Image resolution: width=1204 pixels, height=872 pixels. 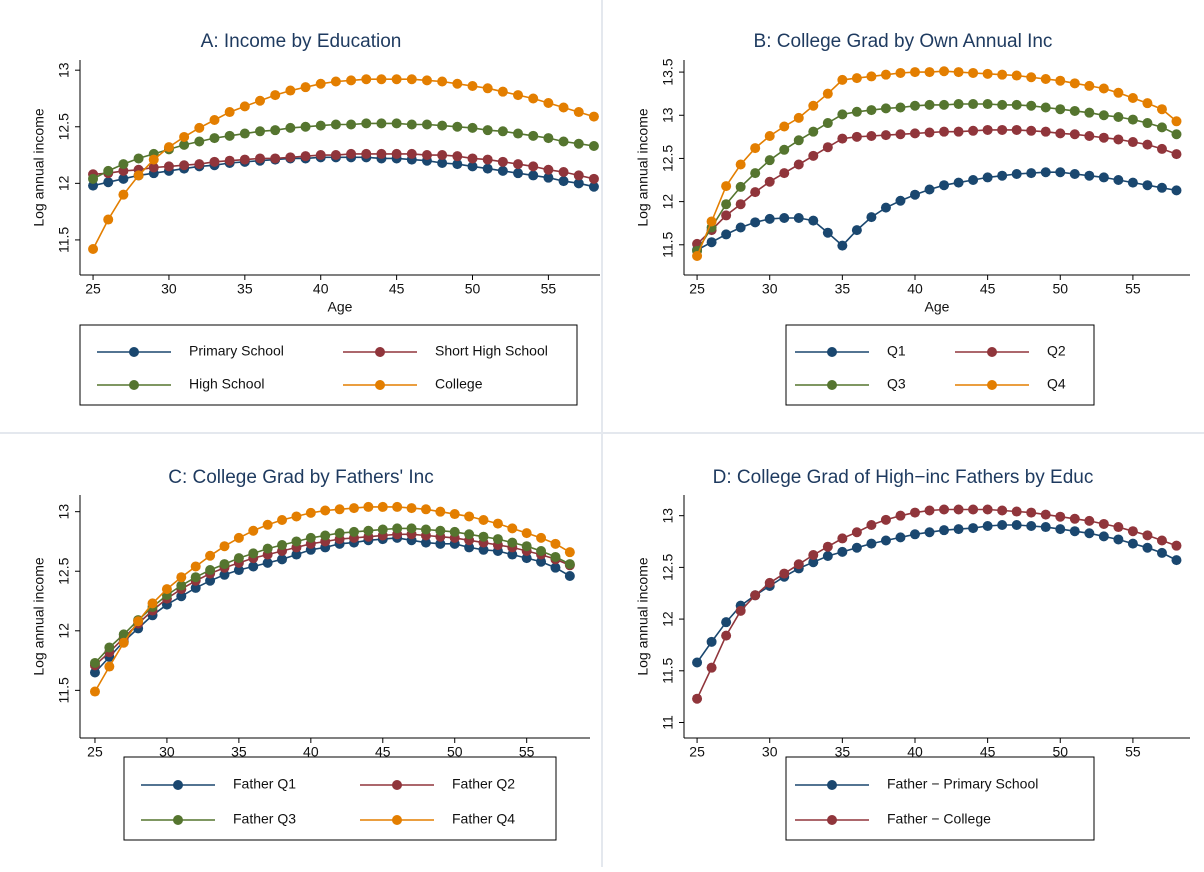 What do you see at coordinates (301, 41) in the screenshot?
I see `panel-title: A: Income by Education` at bounding box center [301, 41].